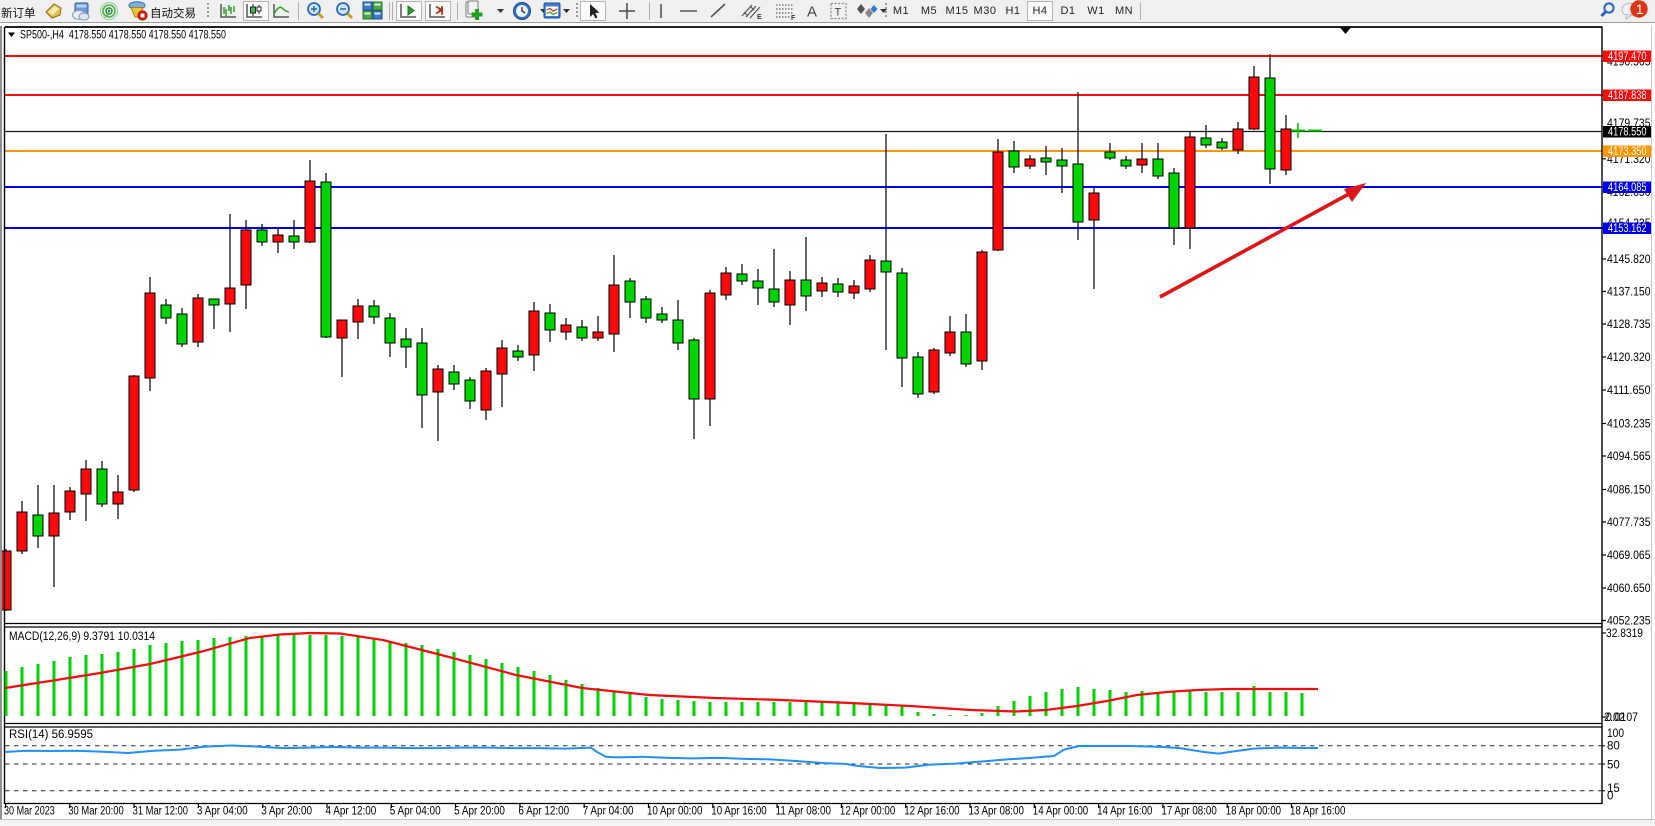  I want to click on svg-text: 4103.235, so click(1629, 425).